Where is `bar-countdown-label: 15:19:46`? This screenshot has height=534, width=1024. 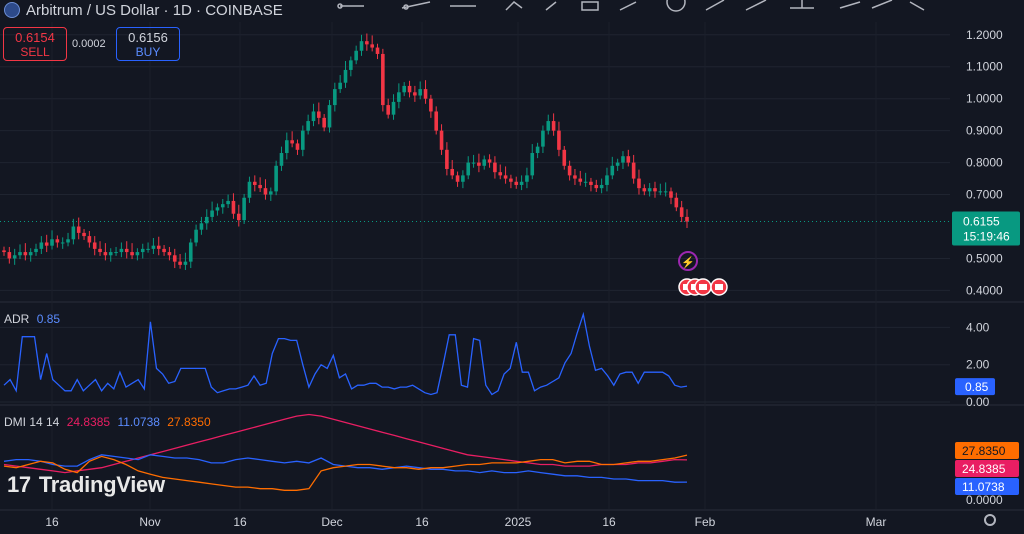 bar-countdown-label: 15:19:46 is located at coordinates (986, 237).